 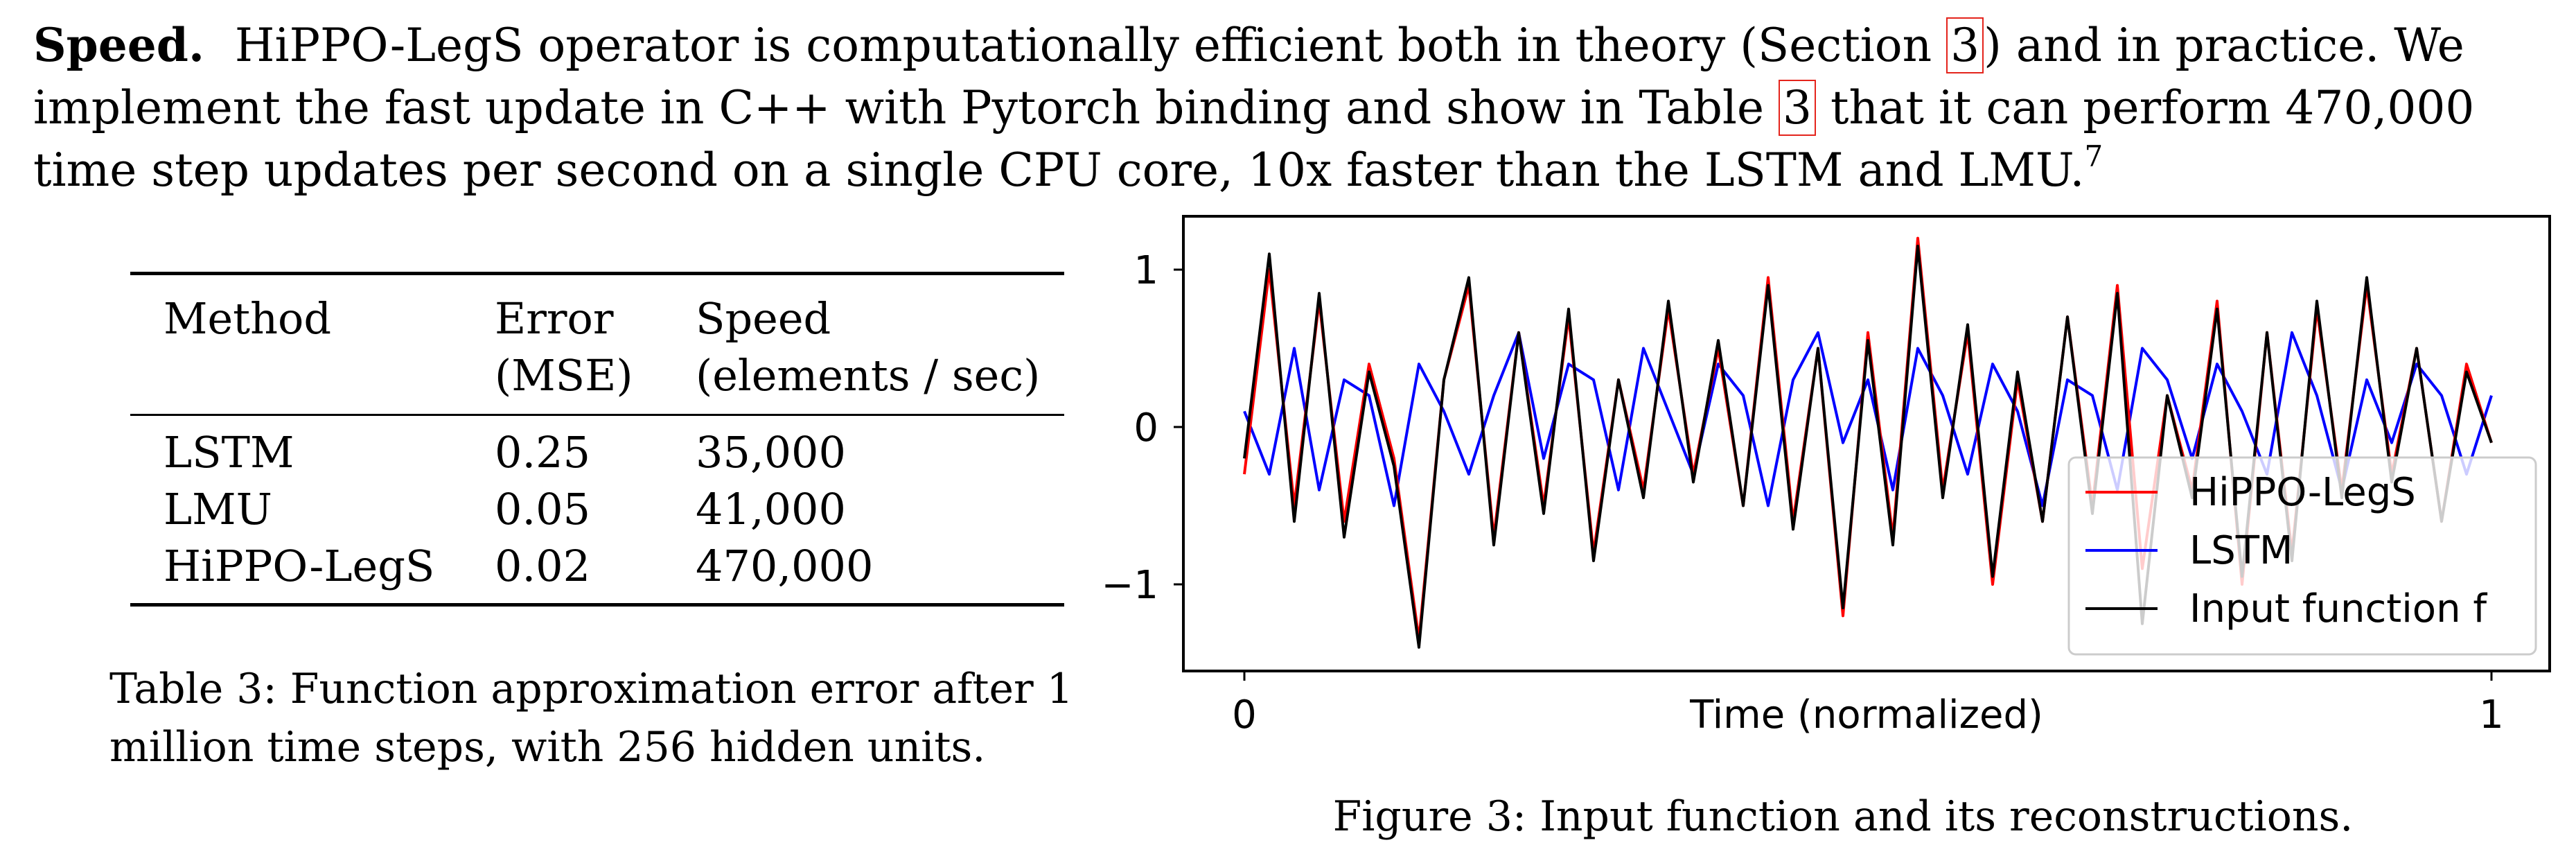 What do you see at coordinates (299, 566) in the screenshot?
I see `cell-method: HiPPO-LegS` at bounding box center [299, 566].